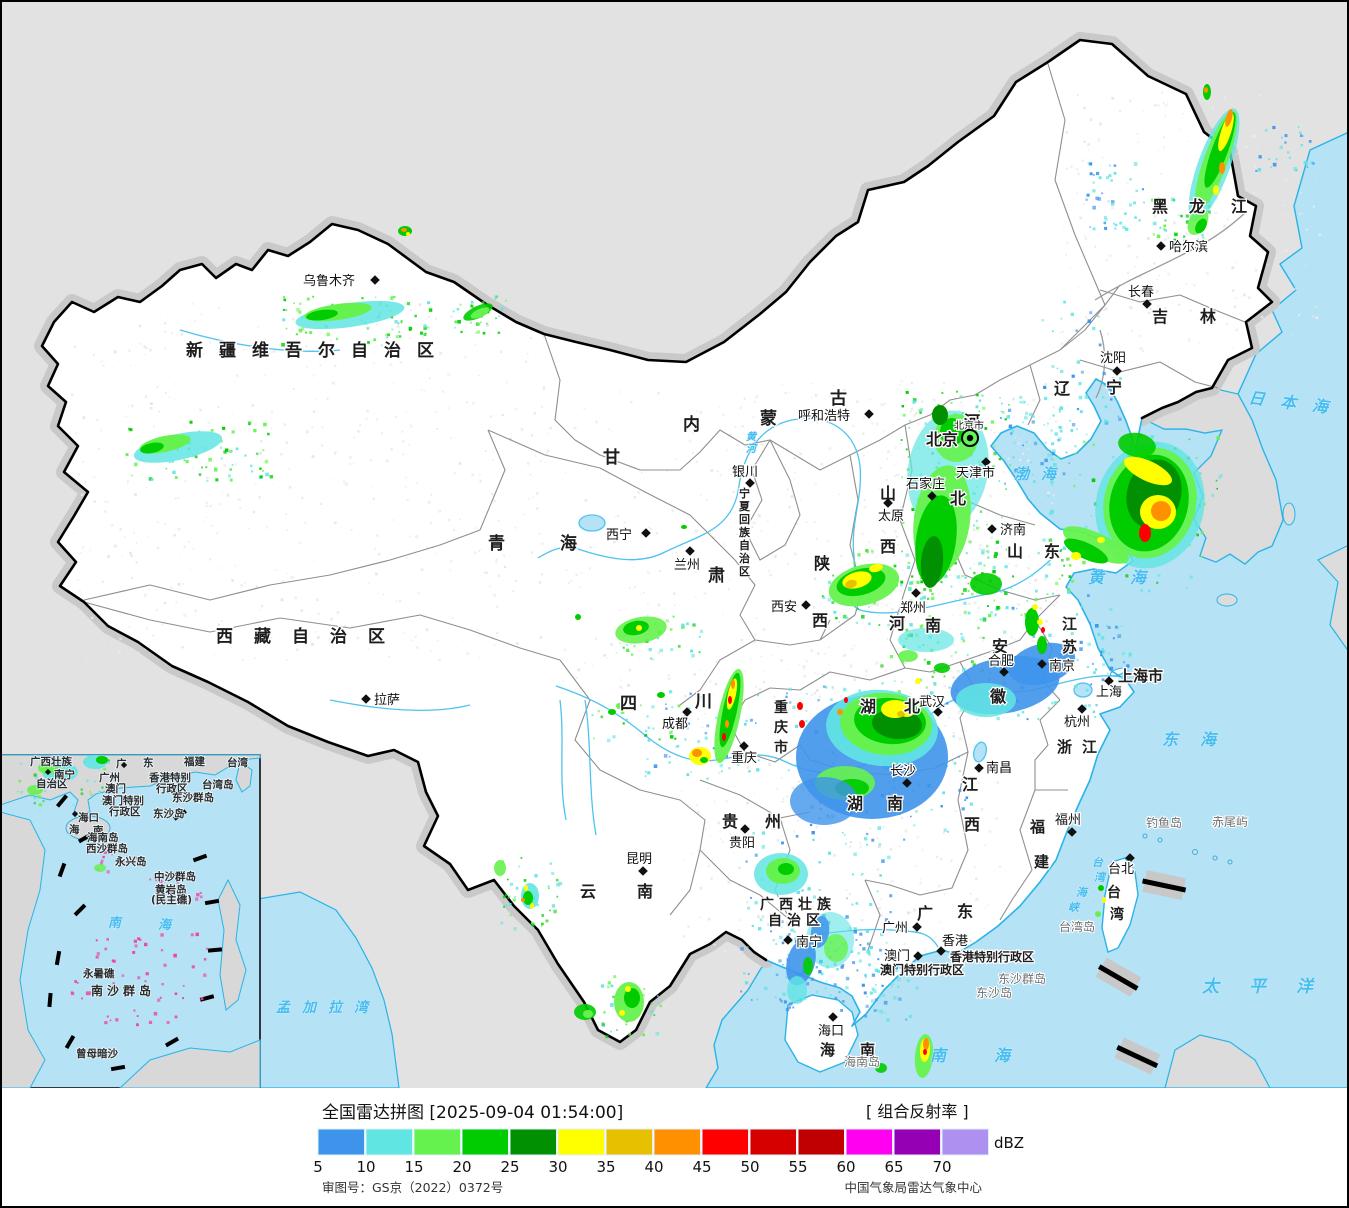 The height and width of the screenshot is (1208, 1349). I want to click on province-label: 贵, so click(730, 821).